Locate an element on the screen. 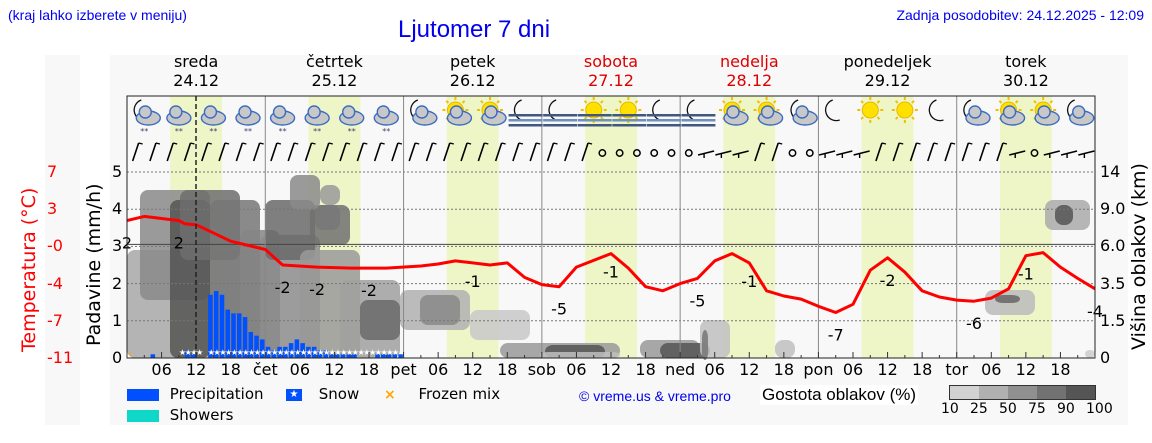 The width and height of the screenshot is (1152, 443). moon-icon is located at coordinates (936, 110).